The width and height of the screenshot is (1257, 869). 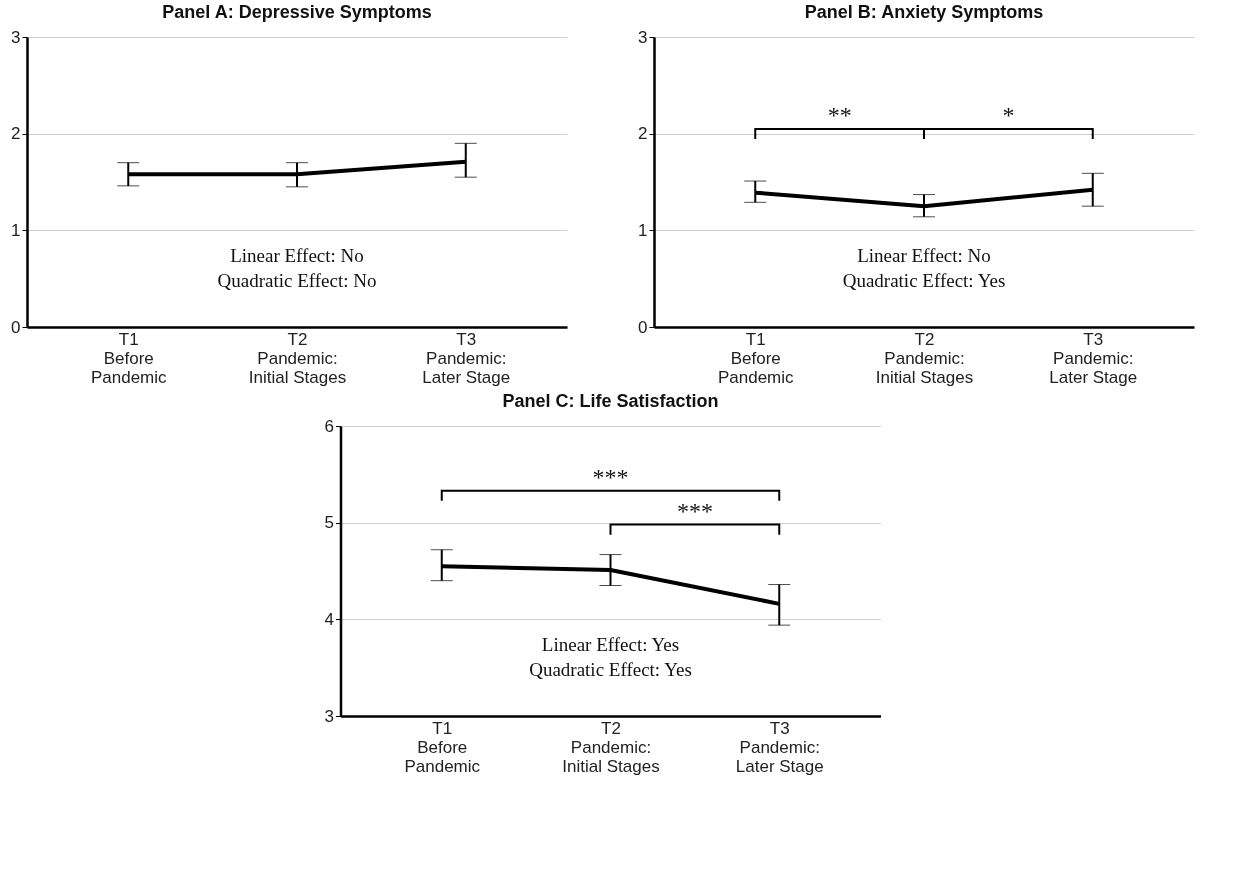 I want to click on chart-title: Panel C: Life Satisfaction, so click(x=610, y=401).